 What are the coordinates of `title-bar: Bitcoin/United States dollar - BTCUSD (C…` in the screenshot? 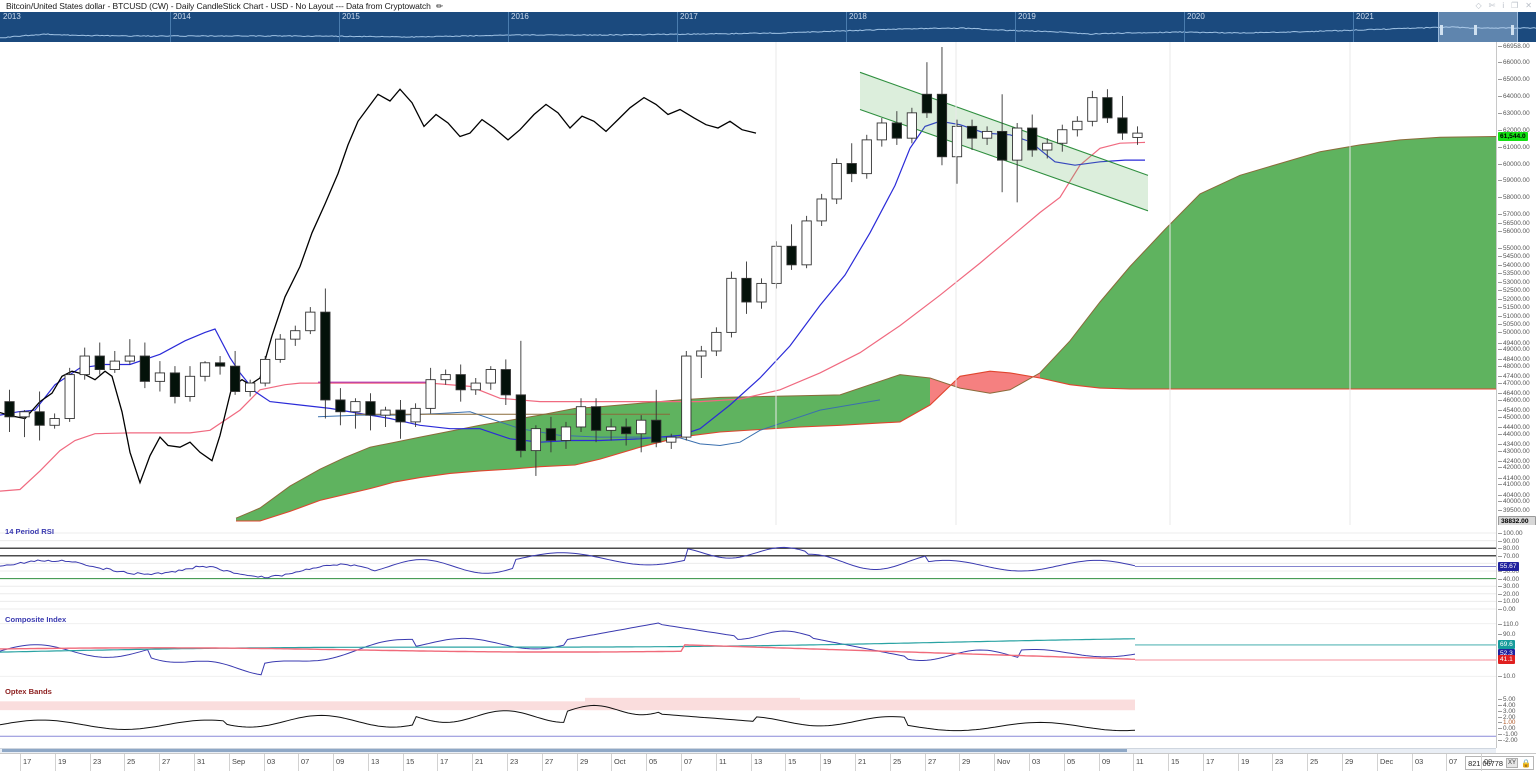 It's located at (768, 6).